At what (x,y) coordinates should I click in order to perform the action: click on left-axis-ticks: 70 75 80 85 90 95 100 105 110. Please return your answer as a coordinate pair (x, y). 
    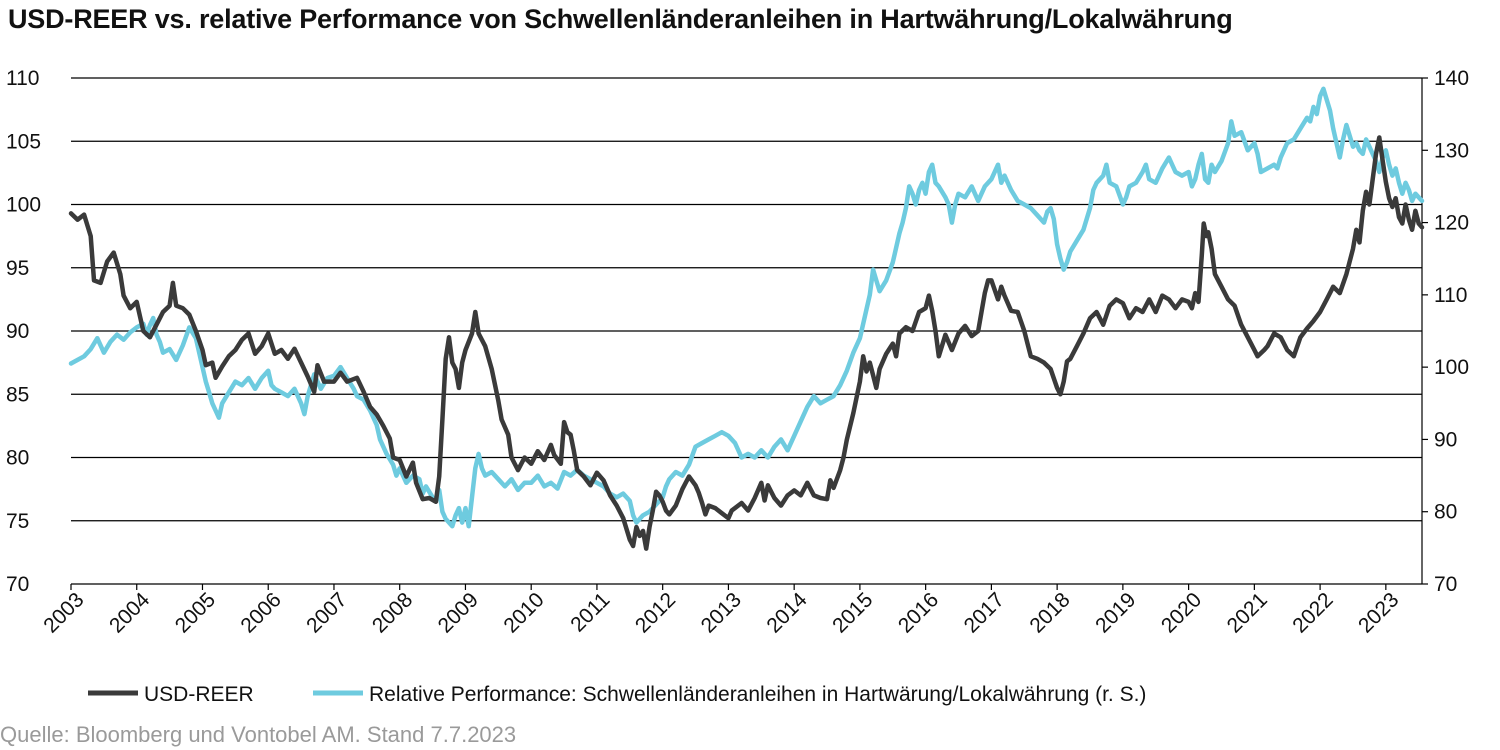
    Looking at the image, I should click on (23, 331).